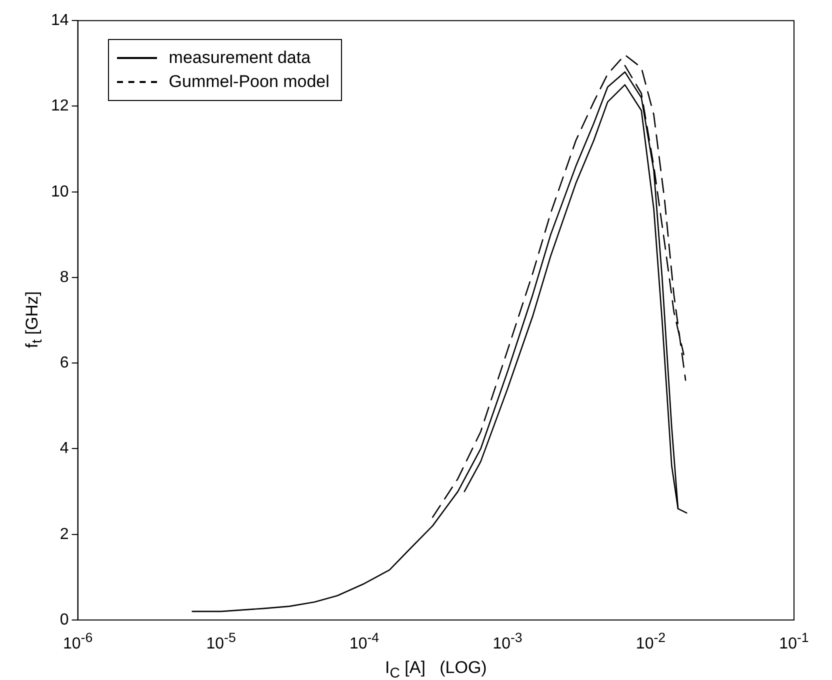 The height and width of the screenshot is (680, 832). I want to click on y-tick-label: 2, so click(64, 534).